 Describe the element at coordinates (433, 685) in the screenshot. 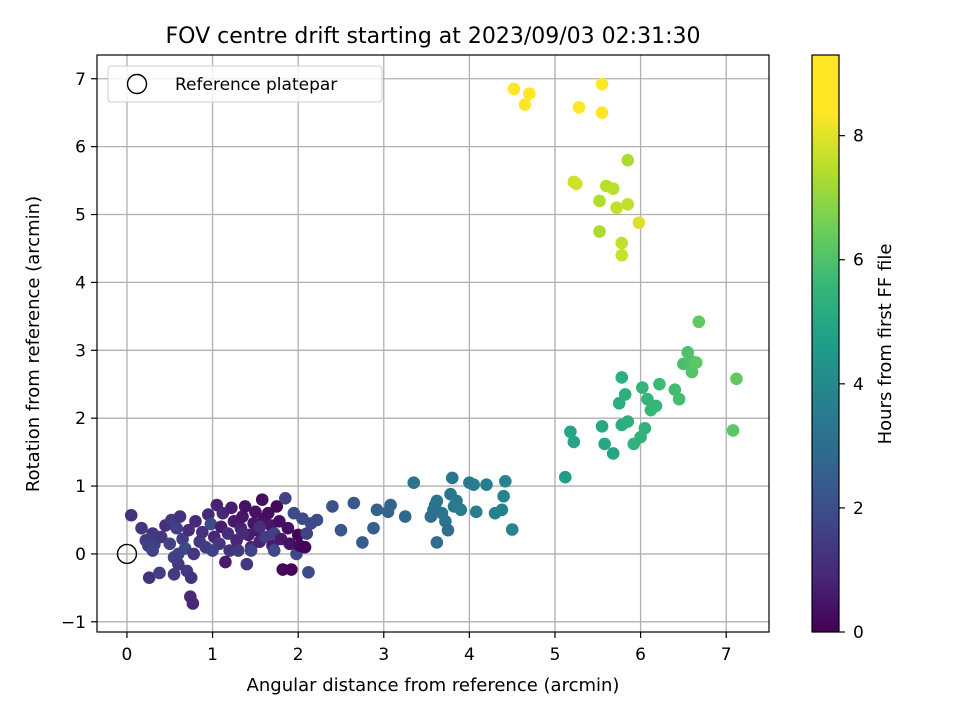

I see `x-axis-label: Angular distance from reference (arcmin)` at that location.